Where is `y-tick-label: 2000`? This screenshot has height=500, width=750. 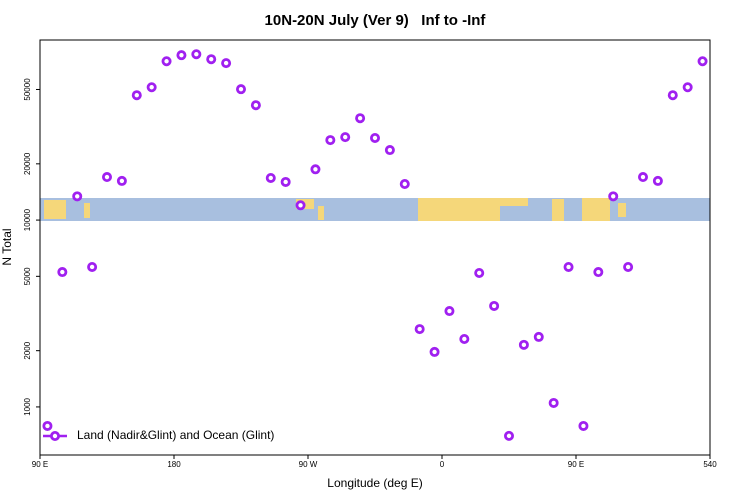
y-tick-label: 2000 is located at coordinates (27, 350).